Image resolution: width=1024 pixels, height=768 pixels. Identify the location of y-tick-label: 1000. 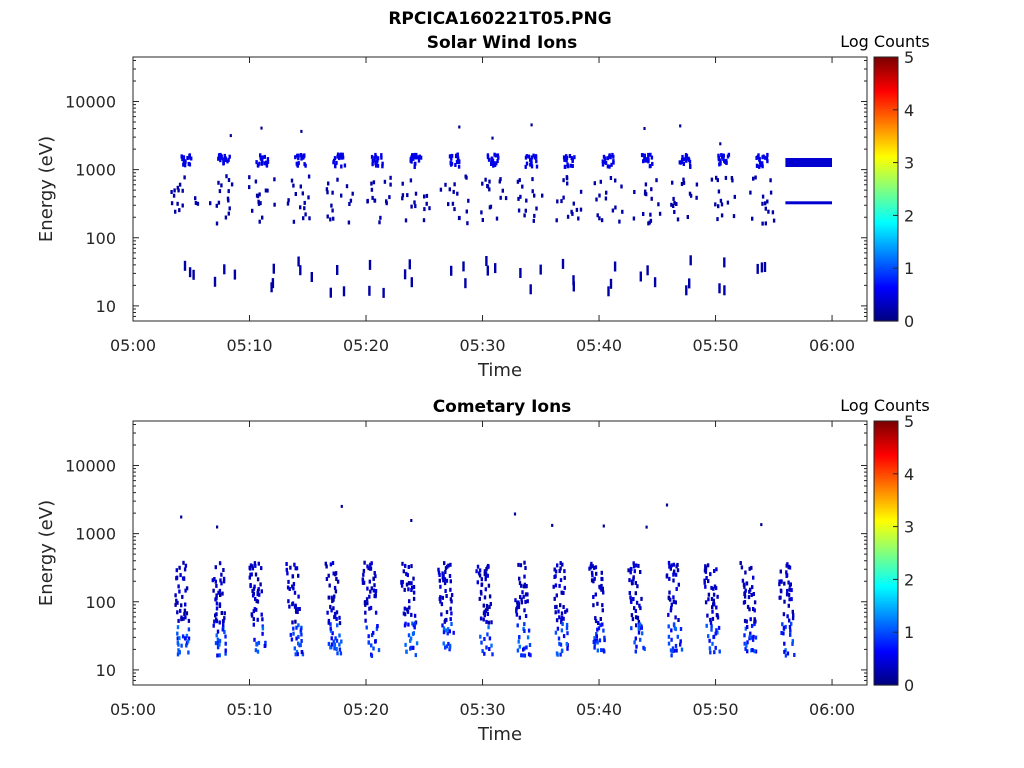
(95, 170).